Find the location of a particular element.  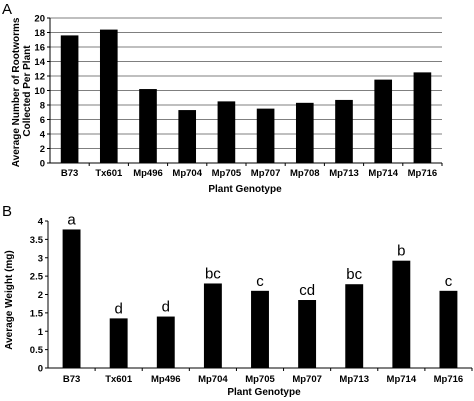

significance-label: cd is located at coordinates (307, 290).